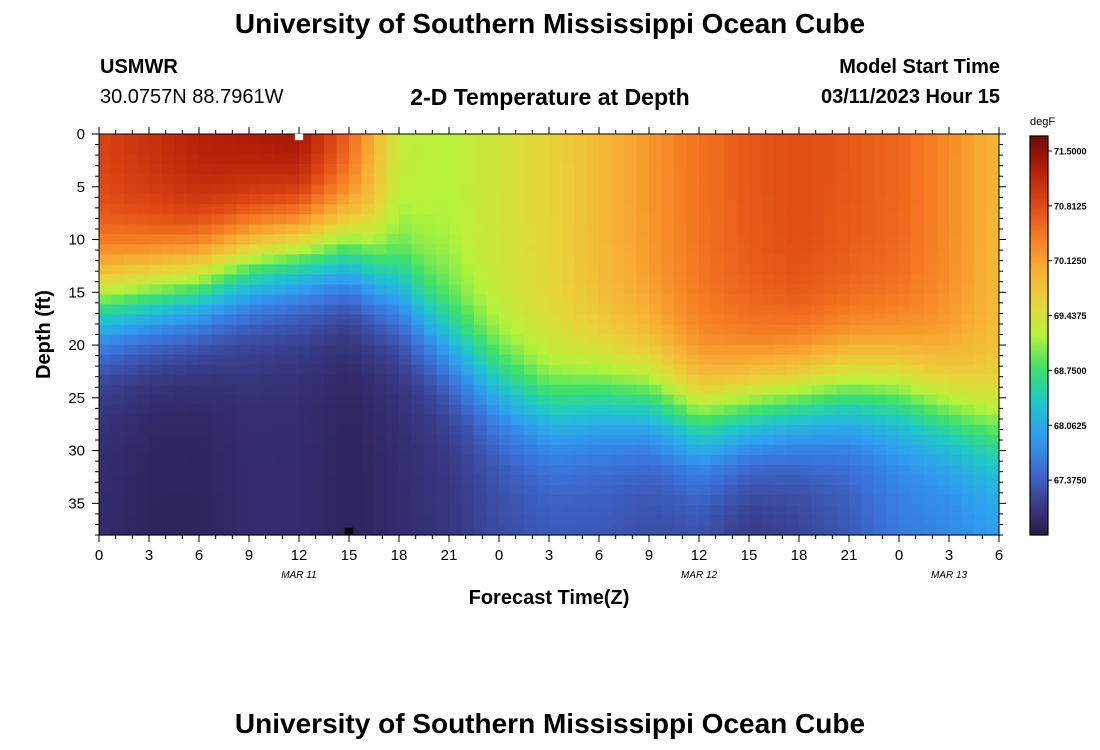 This screenshot has width=1100, height=750. I want to click on x-date-label: MAR 12, so click(699, 575).